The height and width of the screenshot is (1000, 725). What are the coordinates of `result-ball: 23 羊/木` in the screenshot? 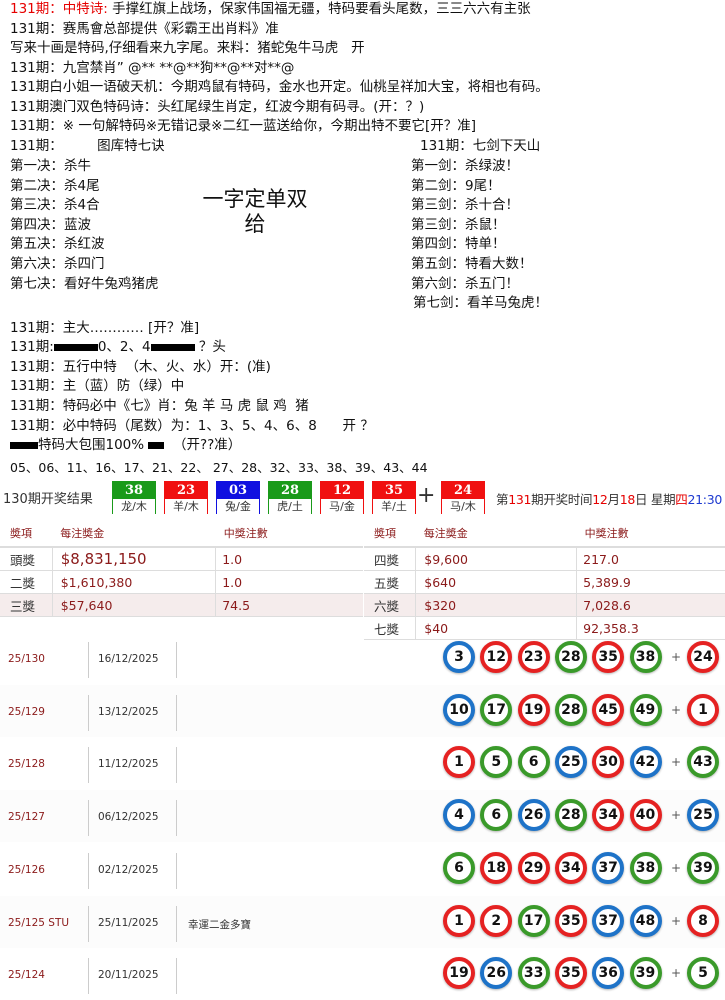 It's located at (186, 497).